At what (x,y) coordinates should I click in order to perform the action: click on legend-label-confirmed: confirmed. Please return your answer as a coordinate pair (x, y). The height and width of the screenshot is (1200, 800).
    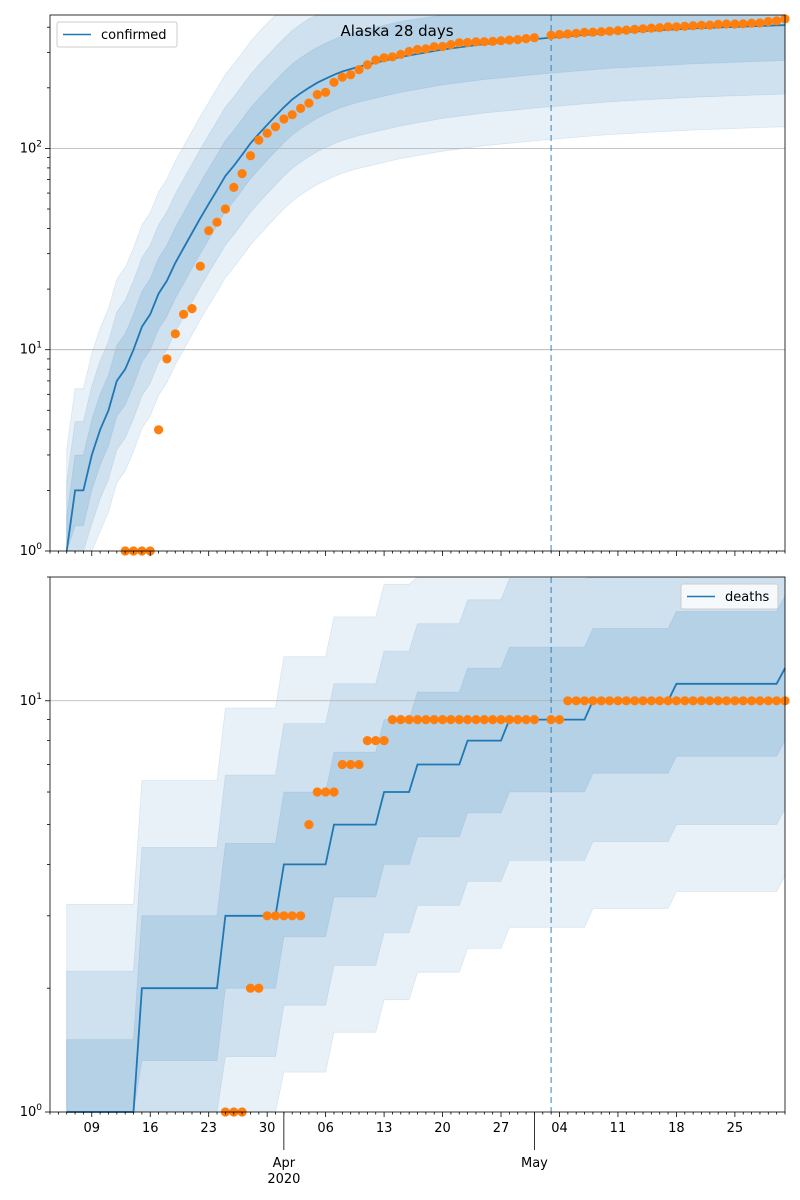
    Looking at the image, I should click on (134, 35).